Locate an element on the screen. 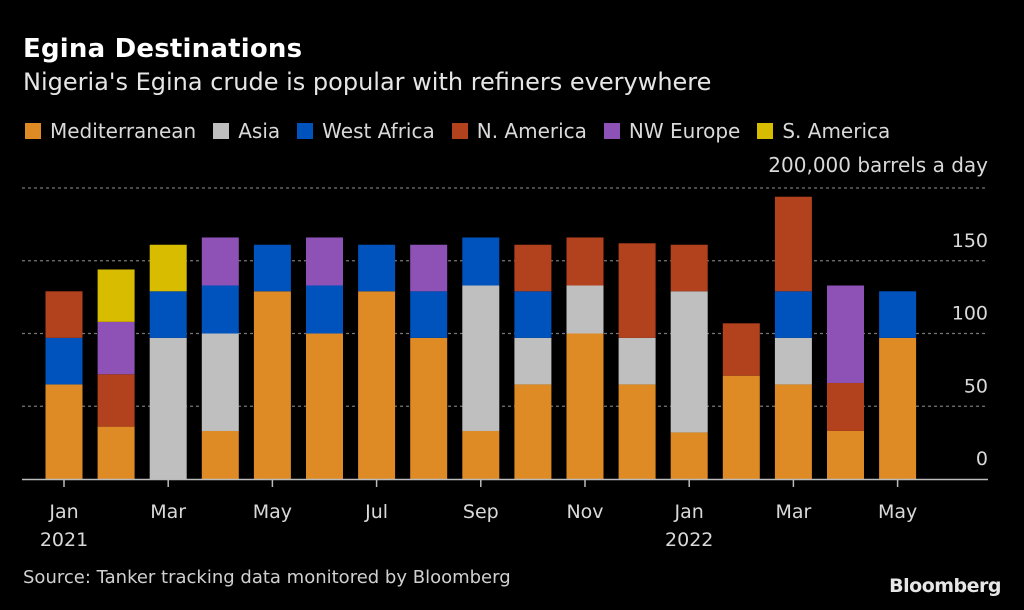 Image resolution: width=1024 pixels, height=610 pixels. x-tick-year-label: 2022 is located at coordinates (689, 540).